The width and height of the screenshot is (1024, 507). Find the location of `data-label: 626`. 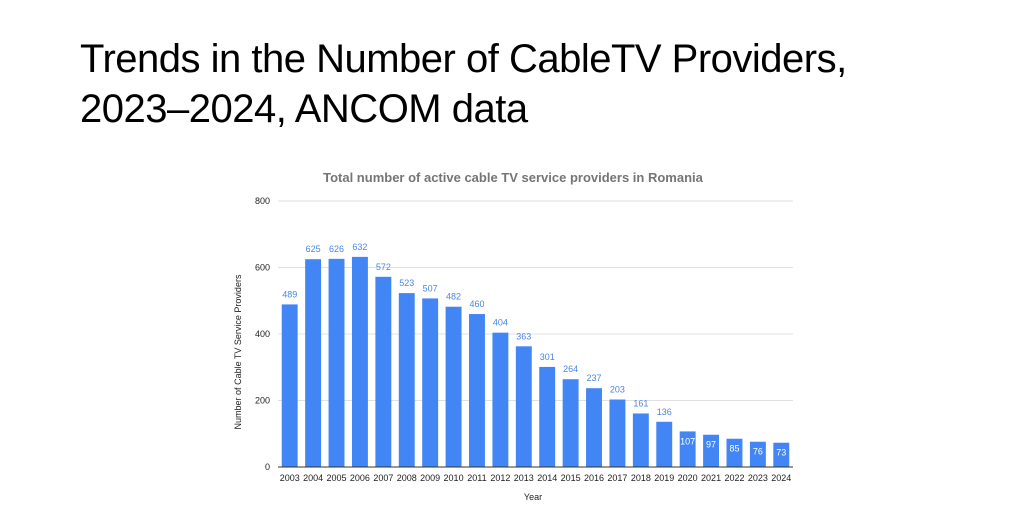

data-label: 626 is located at coordinates (336, 249).